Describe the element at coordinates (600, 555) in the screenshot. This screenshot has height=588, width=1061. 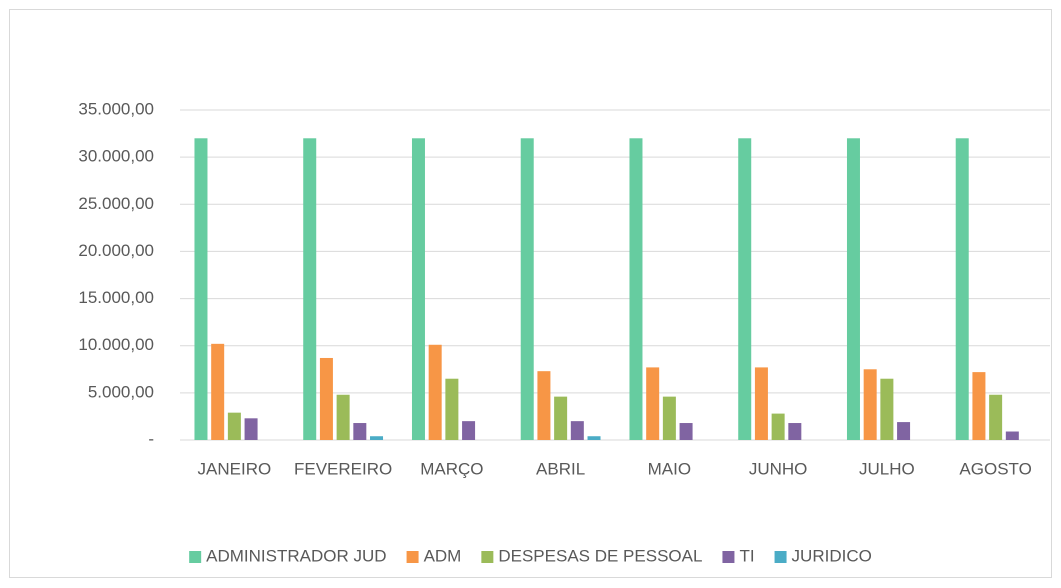
I see `legend-label: DESPESAS DE PESSOAL` at that location.